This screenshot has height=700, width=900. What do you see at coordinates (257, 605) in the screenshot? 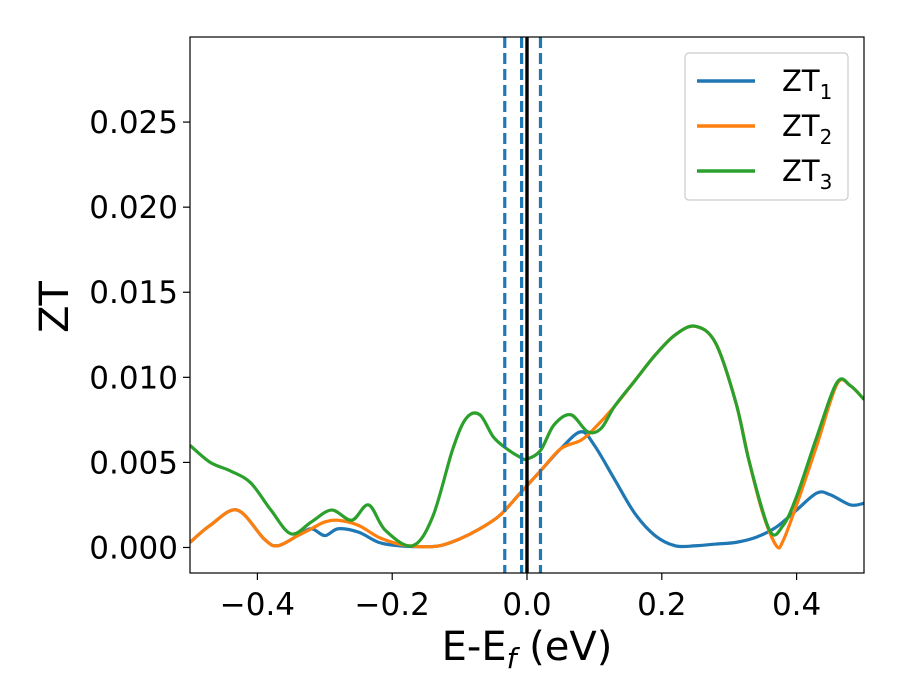
I see `x-tick-label: −0.4` at bounding box center [257, 605].